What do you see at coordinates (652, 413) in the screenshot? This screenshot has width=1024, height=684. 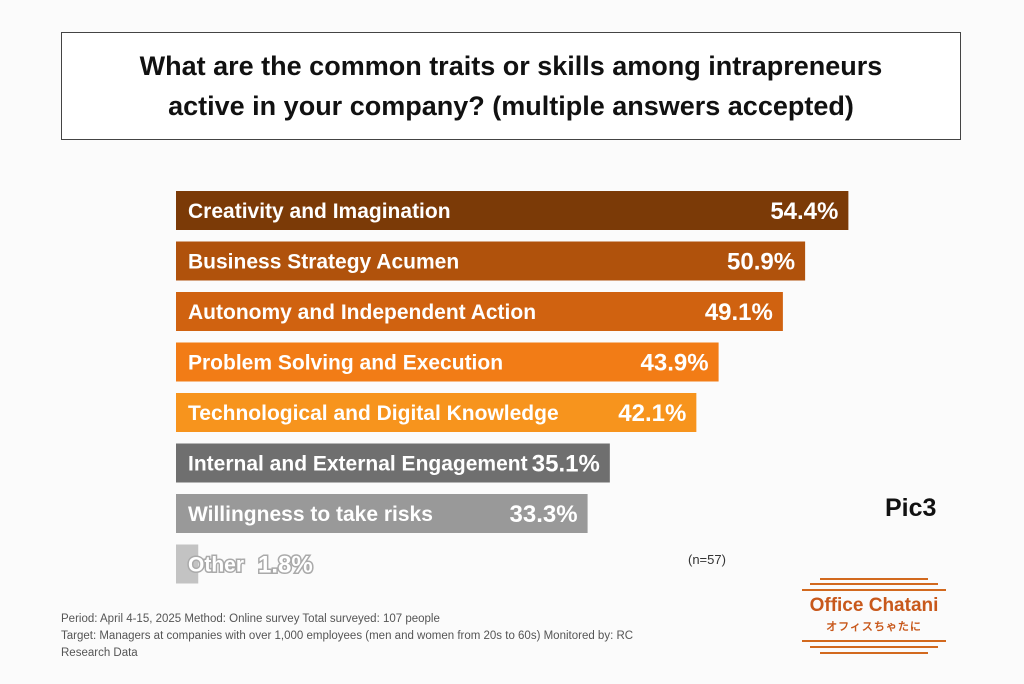 I see `bar-value-label: 42.1%` at bounding box center [652, 413].